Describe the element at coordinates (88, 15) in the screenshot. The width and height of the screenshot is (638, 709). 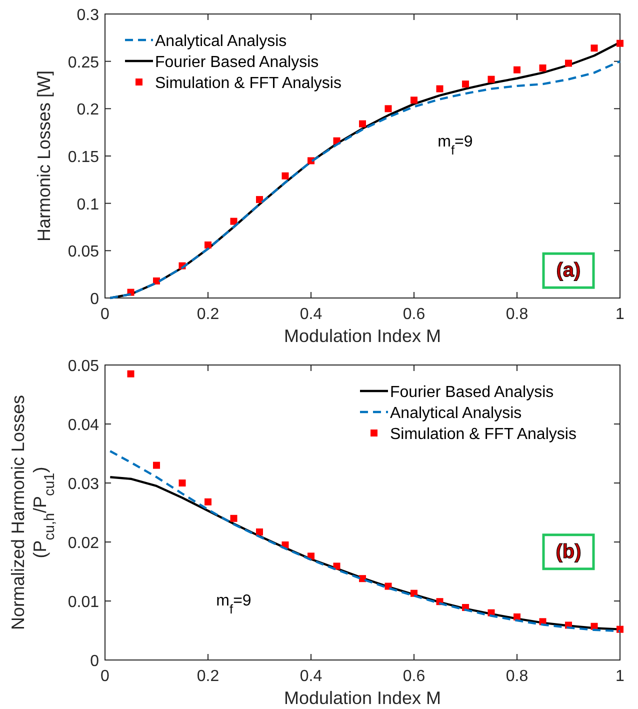
I see `y-tick-label: 0.3` at that location.